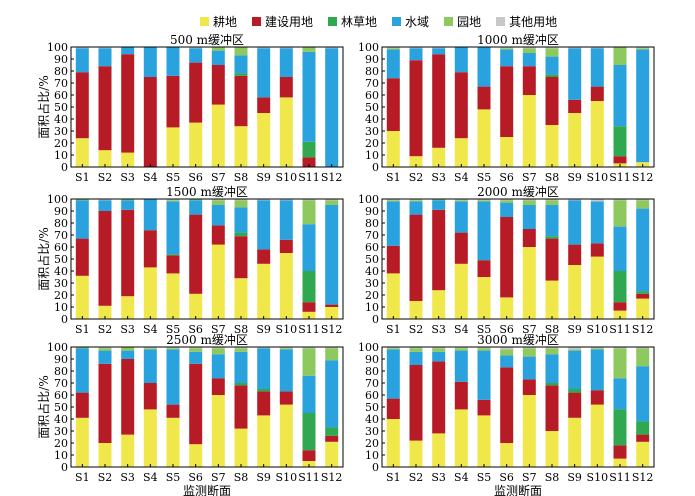  Describe the element at coordinates (61, 271) in the screenshot. I see `y-tick-label: 40` at that location.